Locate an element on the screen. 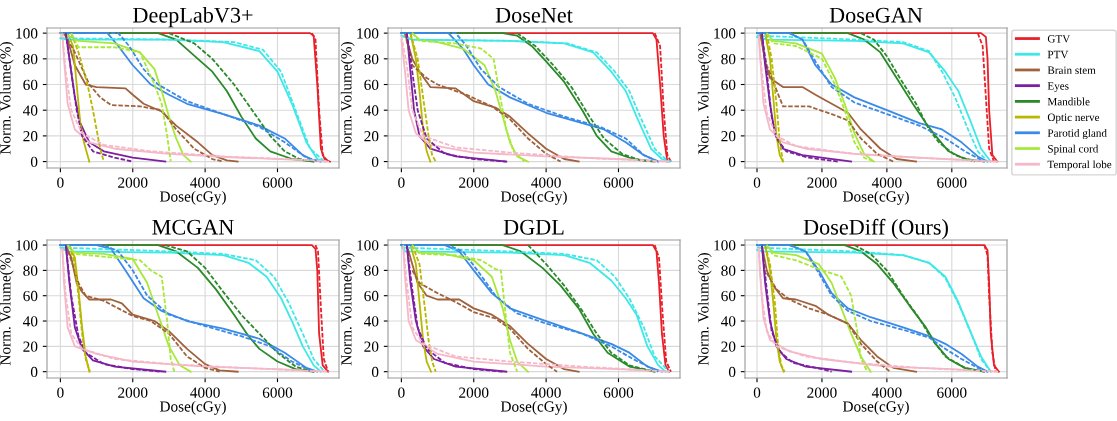  chart-title: DoseDiff (Ours) is located at coordinates (875, 229).